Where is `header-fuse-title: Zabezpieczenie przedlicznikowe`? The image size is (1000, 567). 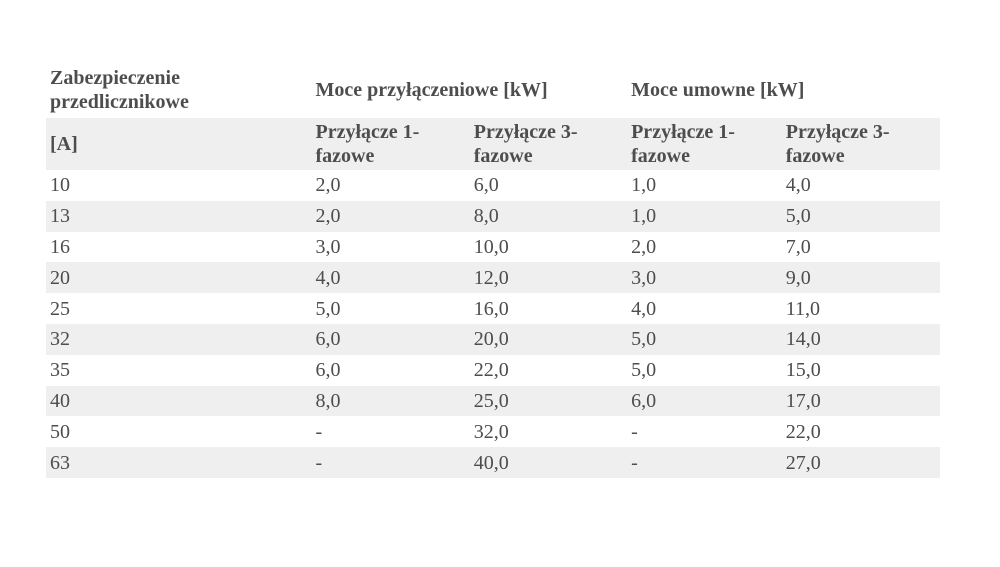 header-fuse-title: Zabezpieczenie przedlicznikowe is located at coordinates (179, 90).